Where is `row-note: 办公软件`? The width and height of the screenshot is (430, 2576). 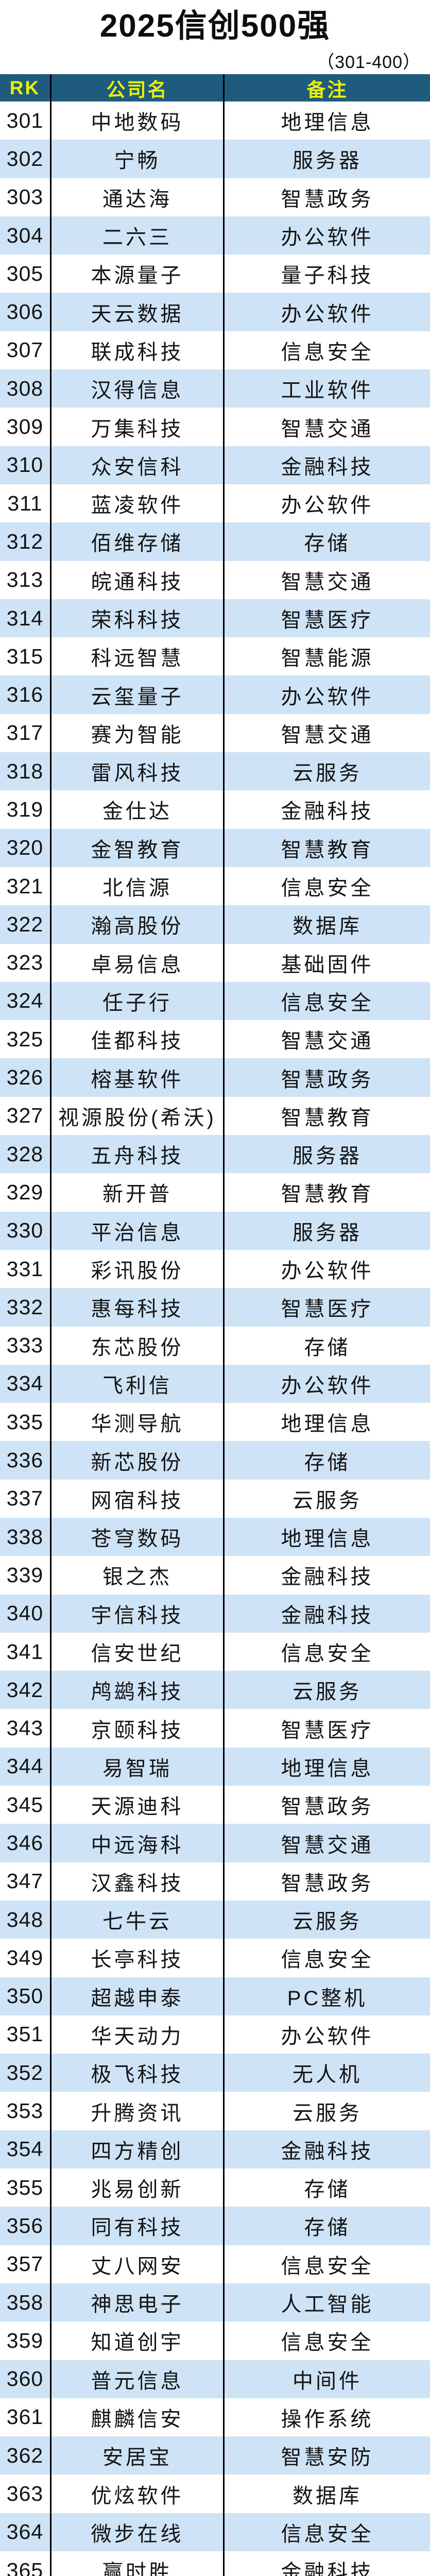
row-note: 办公软件 is located at coordinates (327, 505).